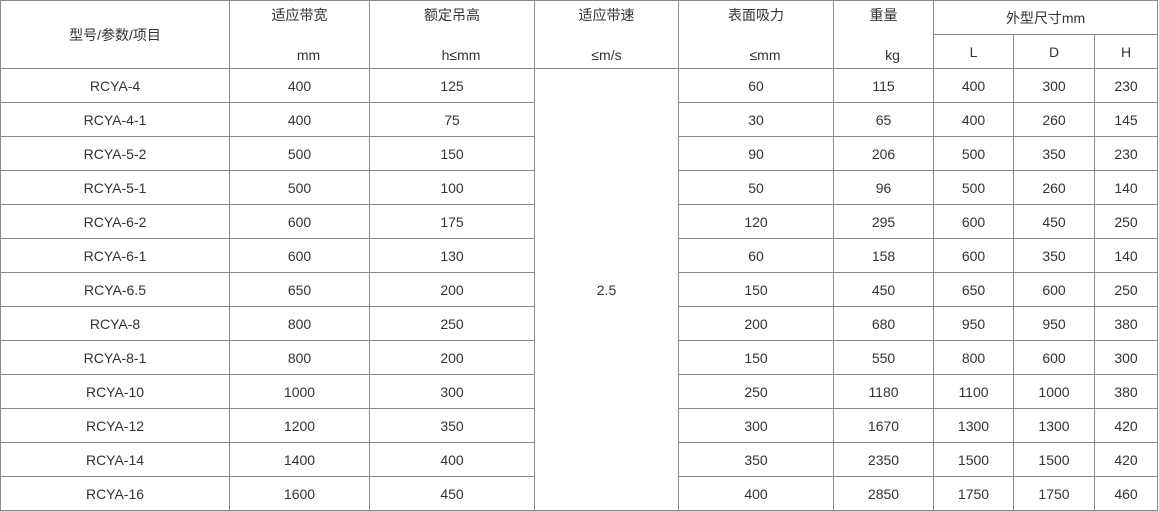 This screenshot has height=511, width=1159. What do you see at coordinates (579, 153) in the screenshot?
I see `table-row: RCYA-5-2 500 150 90 206 500 350 230` at bounding box center [579, 153].